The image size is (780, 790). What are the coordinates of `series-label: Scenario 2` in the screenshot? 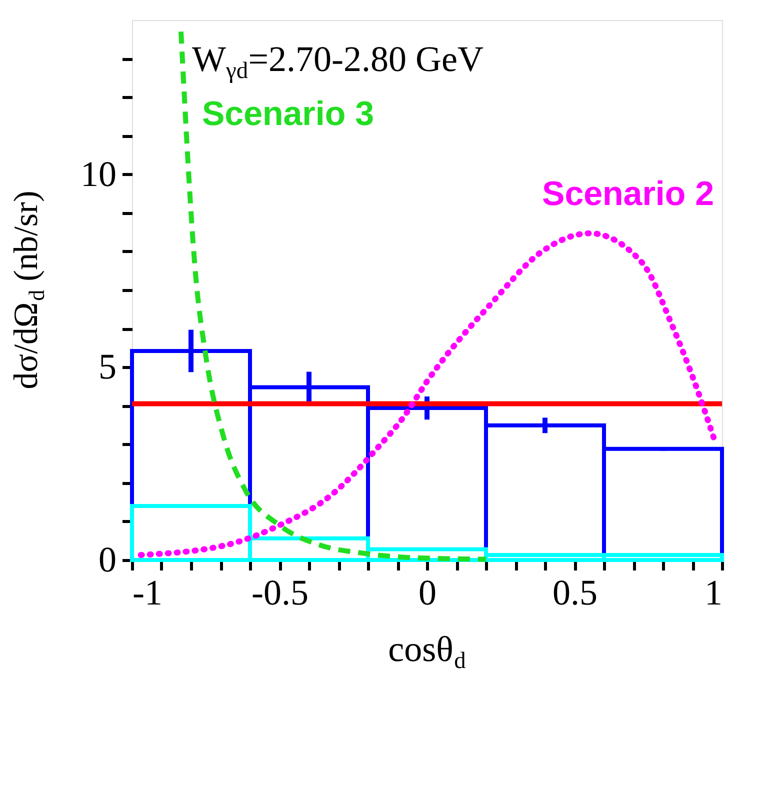 It's located at (628, 194).